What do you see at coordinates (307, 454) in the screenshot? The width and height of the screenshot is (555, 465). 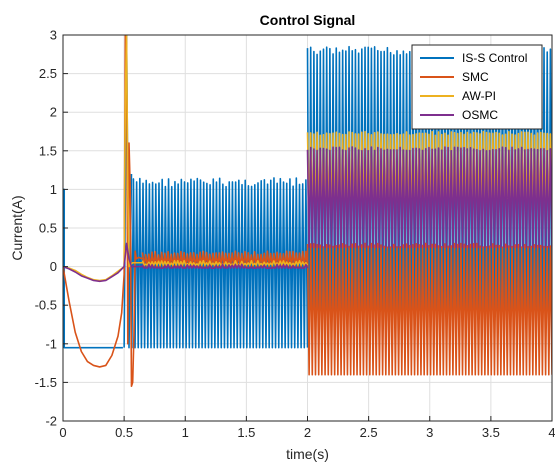 I see `x-axis-label: time(s)` at bounding box center [307, 454].